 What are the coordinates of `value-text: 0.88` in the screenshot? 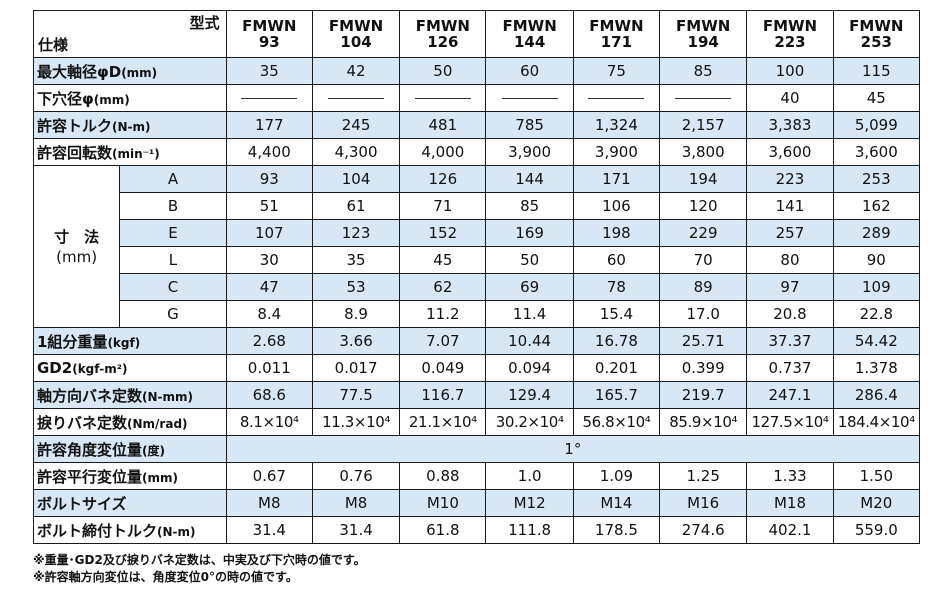 It's located at (443, 476).